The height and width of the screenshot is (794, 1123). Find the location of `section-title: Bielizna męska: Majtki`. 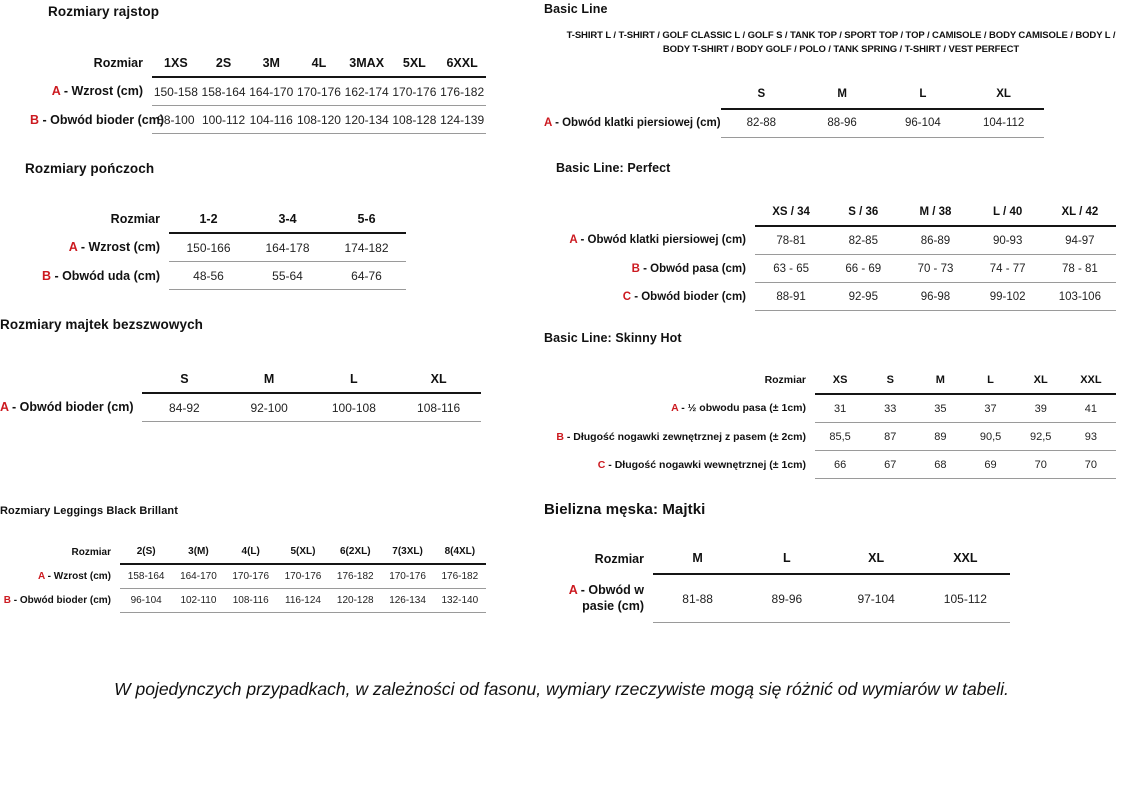

section-title: Bielizna męska: Majtki is located at coordinates (625, 509).